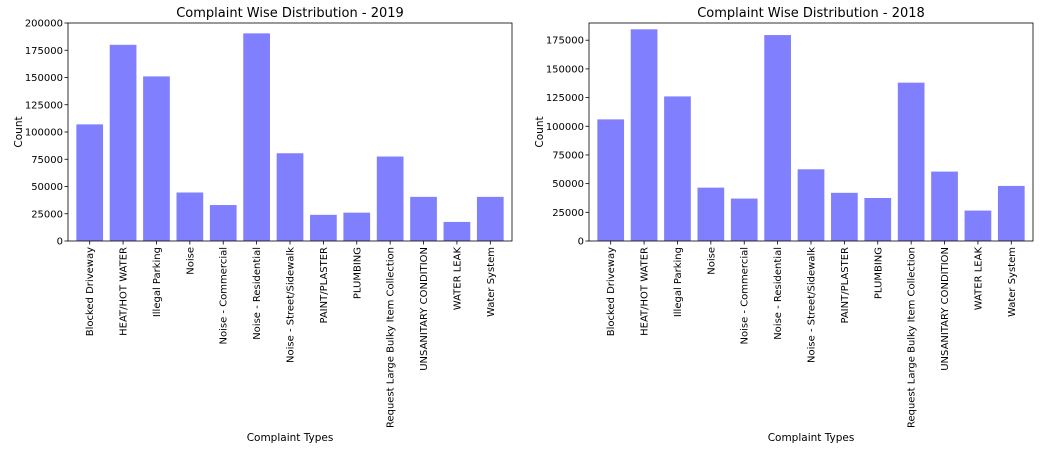 The height and width of the screenshot is (450, 1046). I want to click on y-tick-label: 200000, so click(44, 24).